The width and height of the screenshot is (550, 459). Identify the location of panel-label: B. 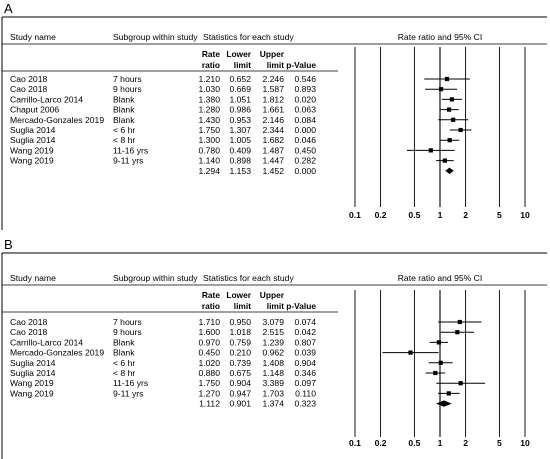
(8, 244).